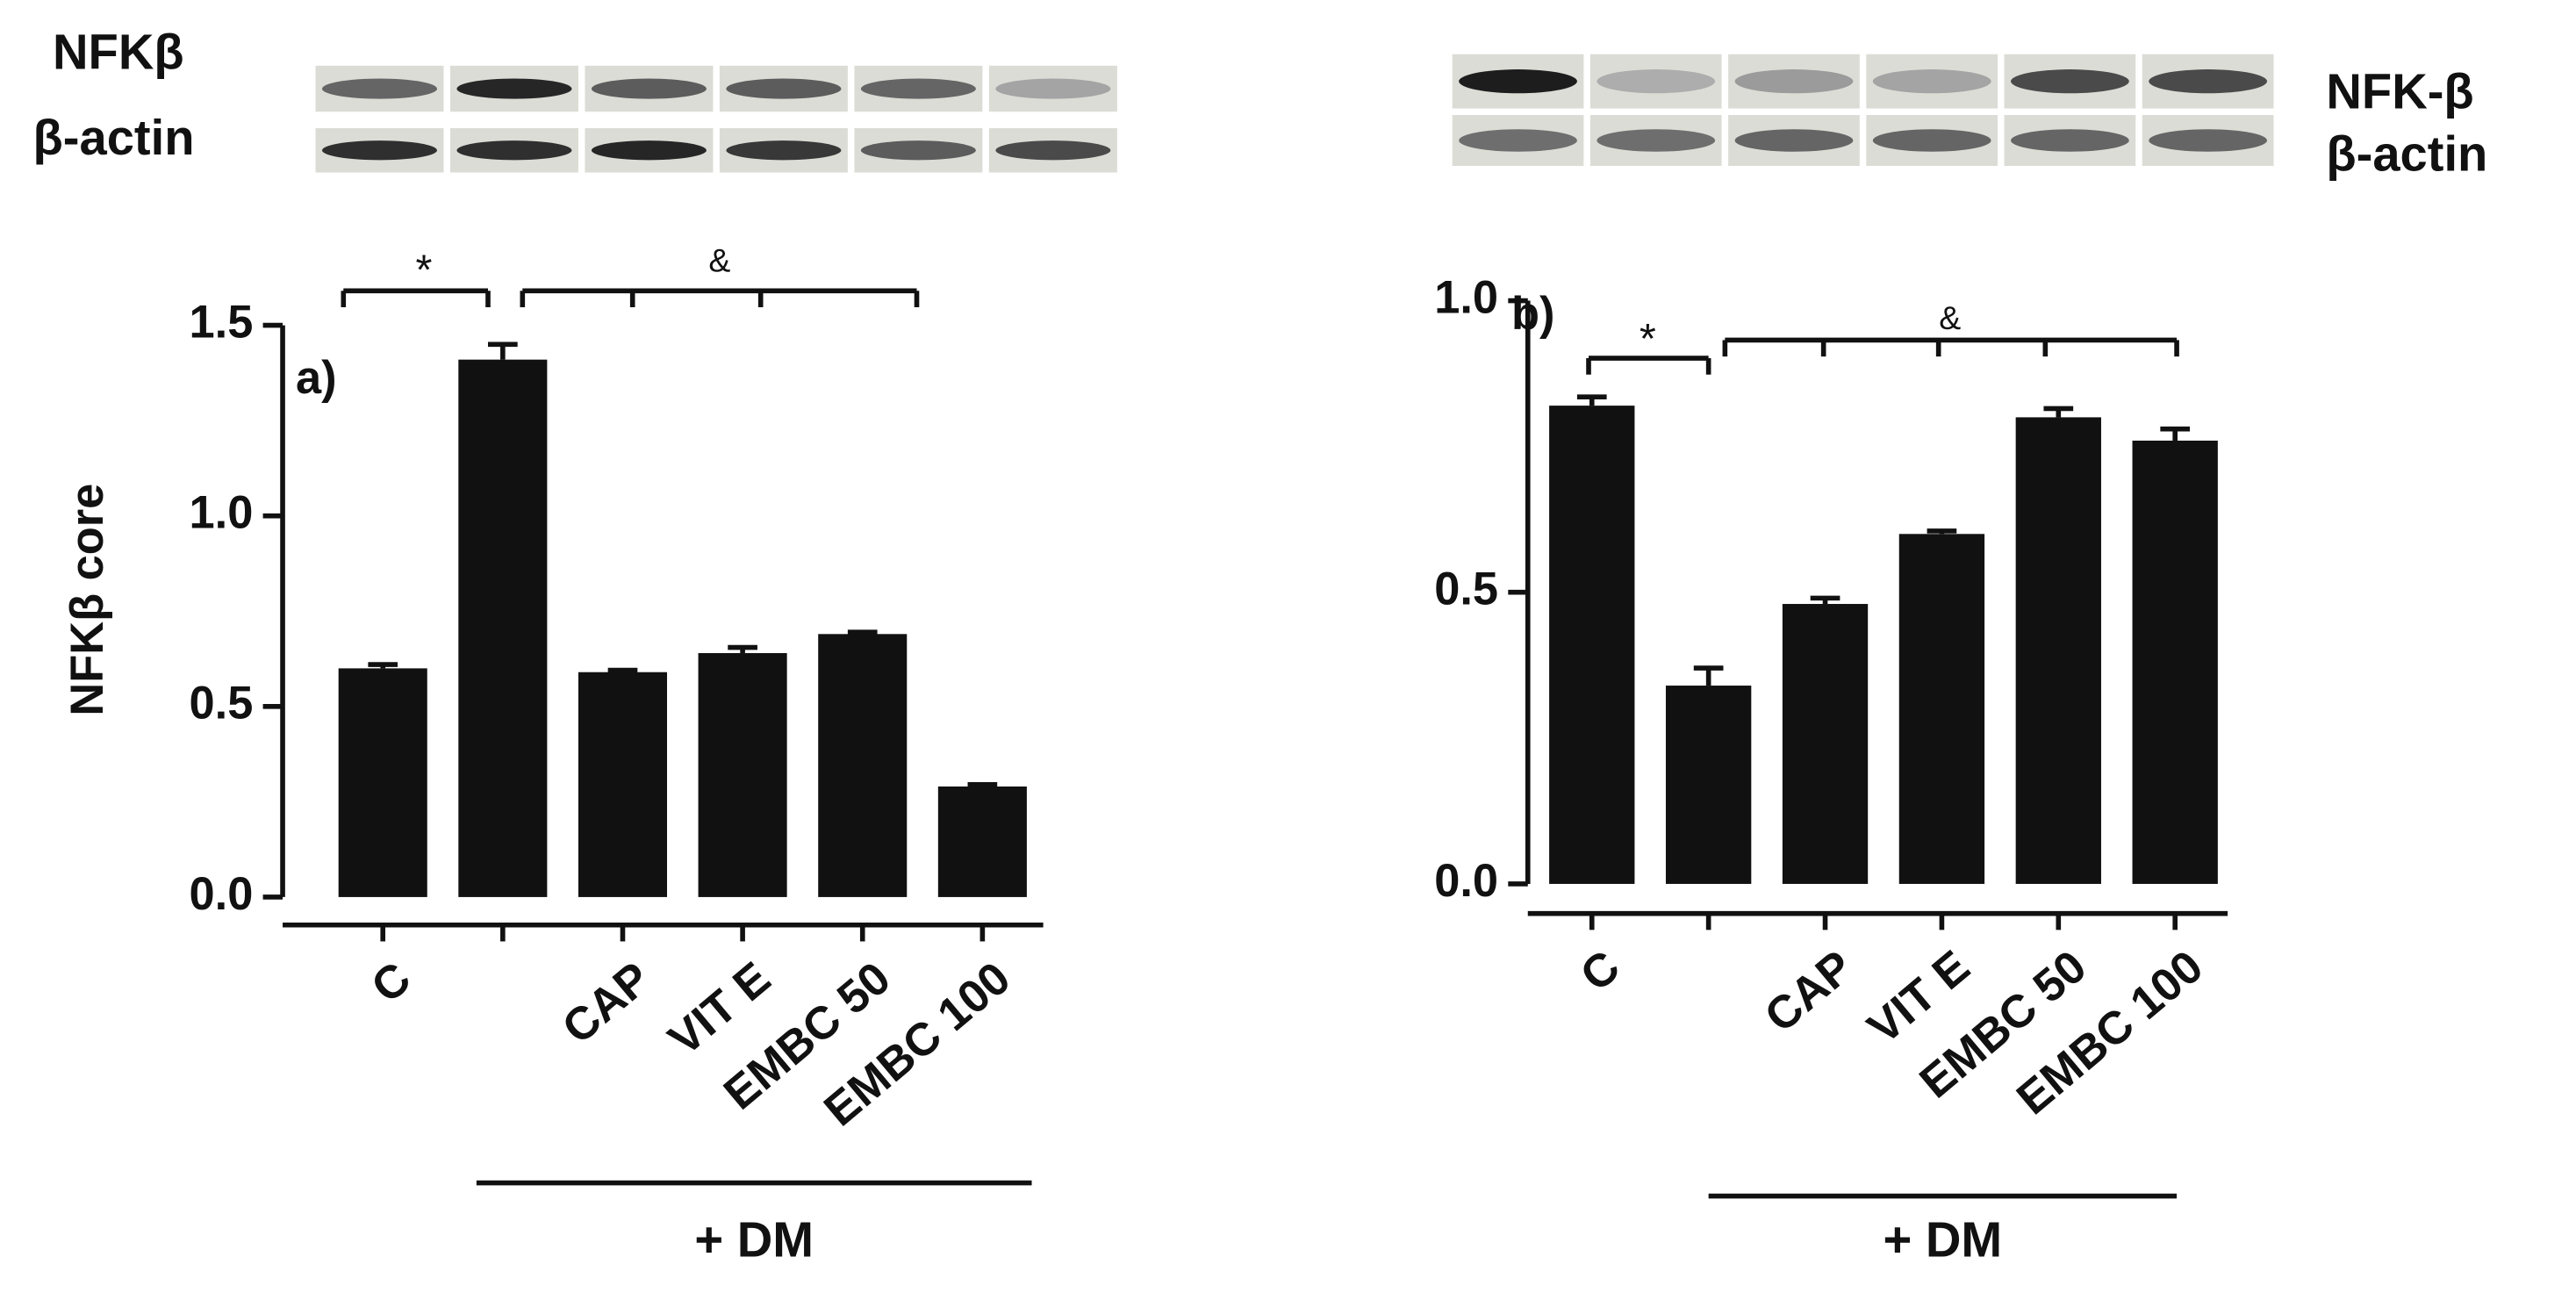 The width and height of the screenshot is (2576, 1293). What do you see at coordinates (222, 322) in the screenshot?
I see `y-tick-label: 1.5` at bounding box center [222, 322].